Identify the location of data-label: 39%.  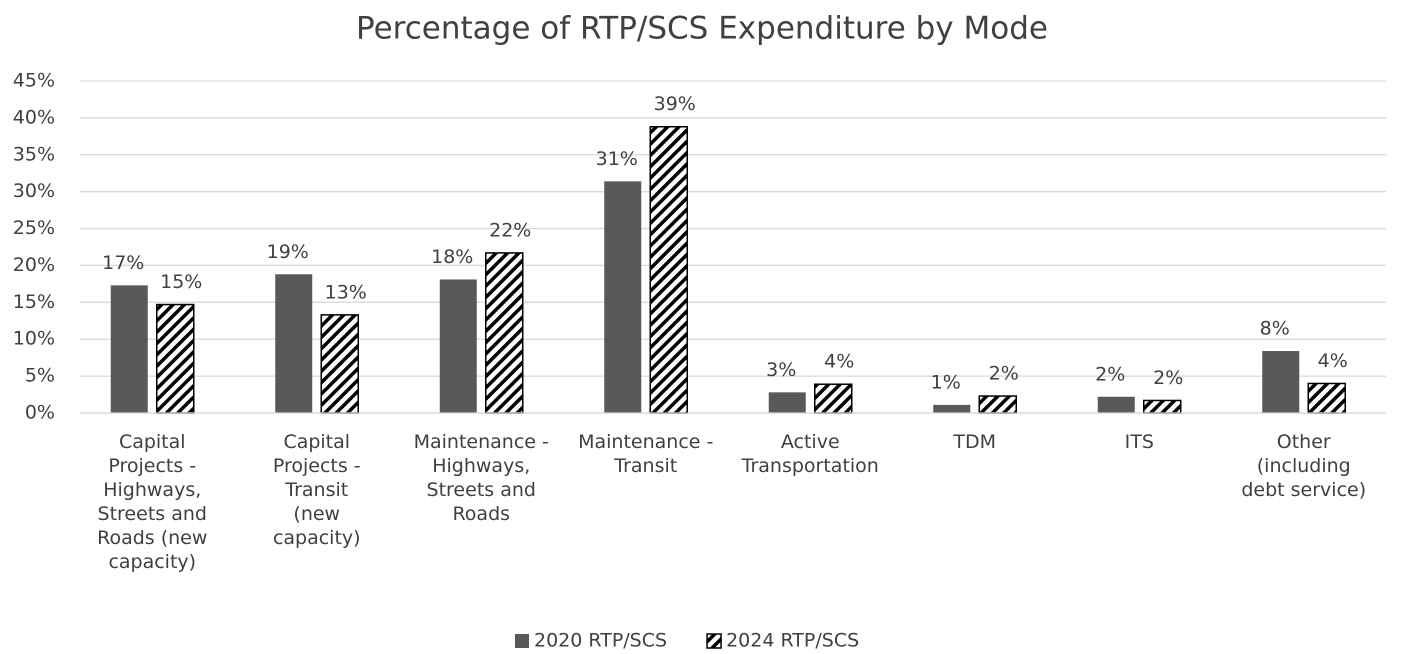
(675, 104).